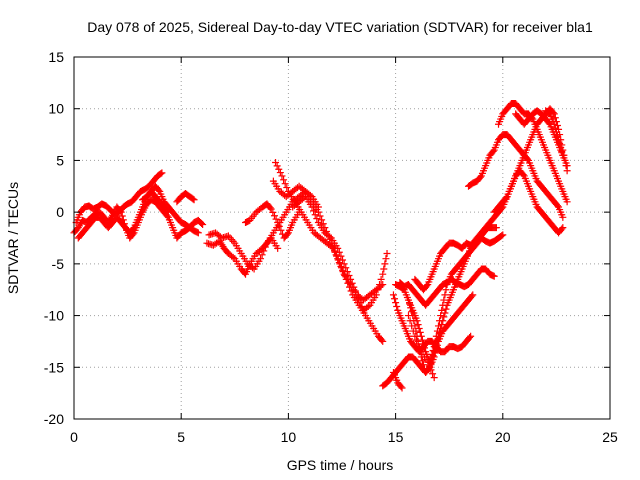 The width and height of the screenshot is (640, 480). Describe the element at coordinates (54, 367) in the screenshot. I see `y-tick-label: -15` at that location.